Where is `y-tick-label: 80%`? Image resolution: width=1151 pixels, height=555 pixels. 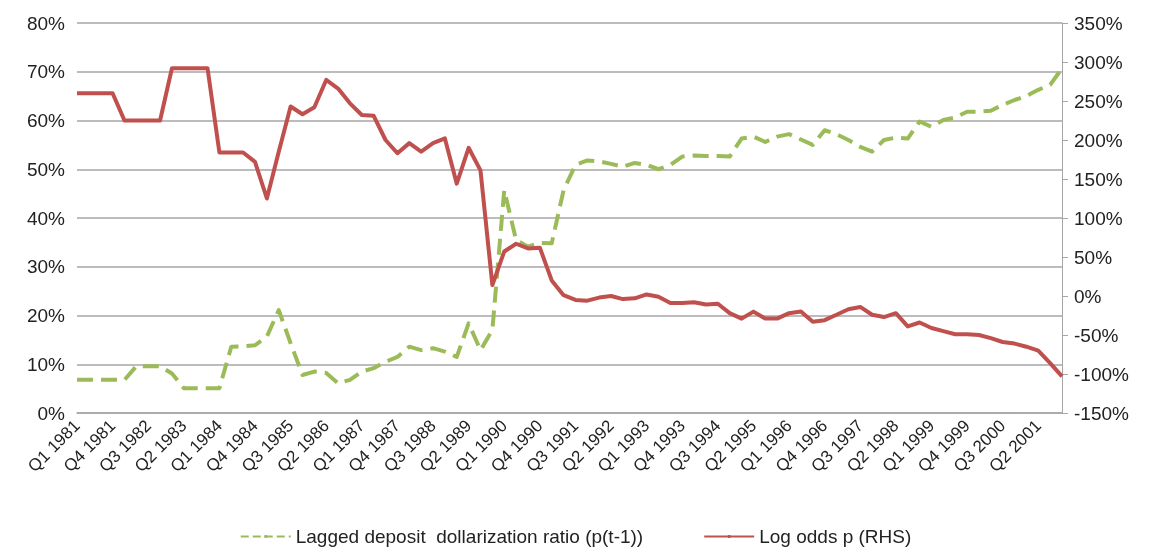
y-tick-label: 80% is located at coordinates (46, 23).